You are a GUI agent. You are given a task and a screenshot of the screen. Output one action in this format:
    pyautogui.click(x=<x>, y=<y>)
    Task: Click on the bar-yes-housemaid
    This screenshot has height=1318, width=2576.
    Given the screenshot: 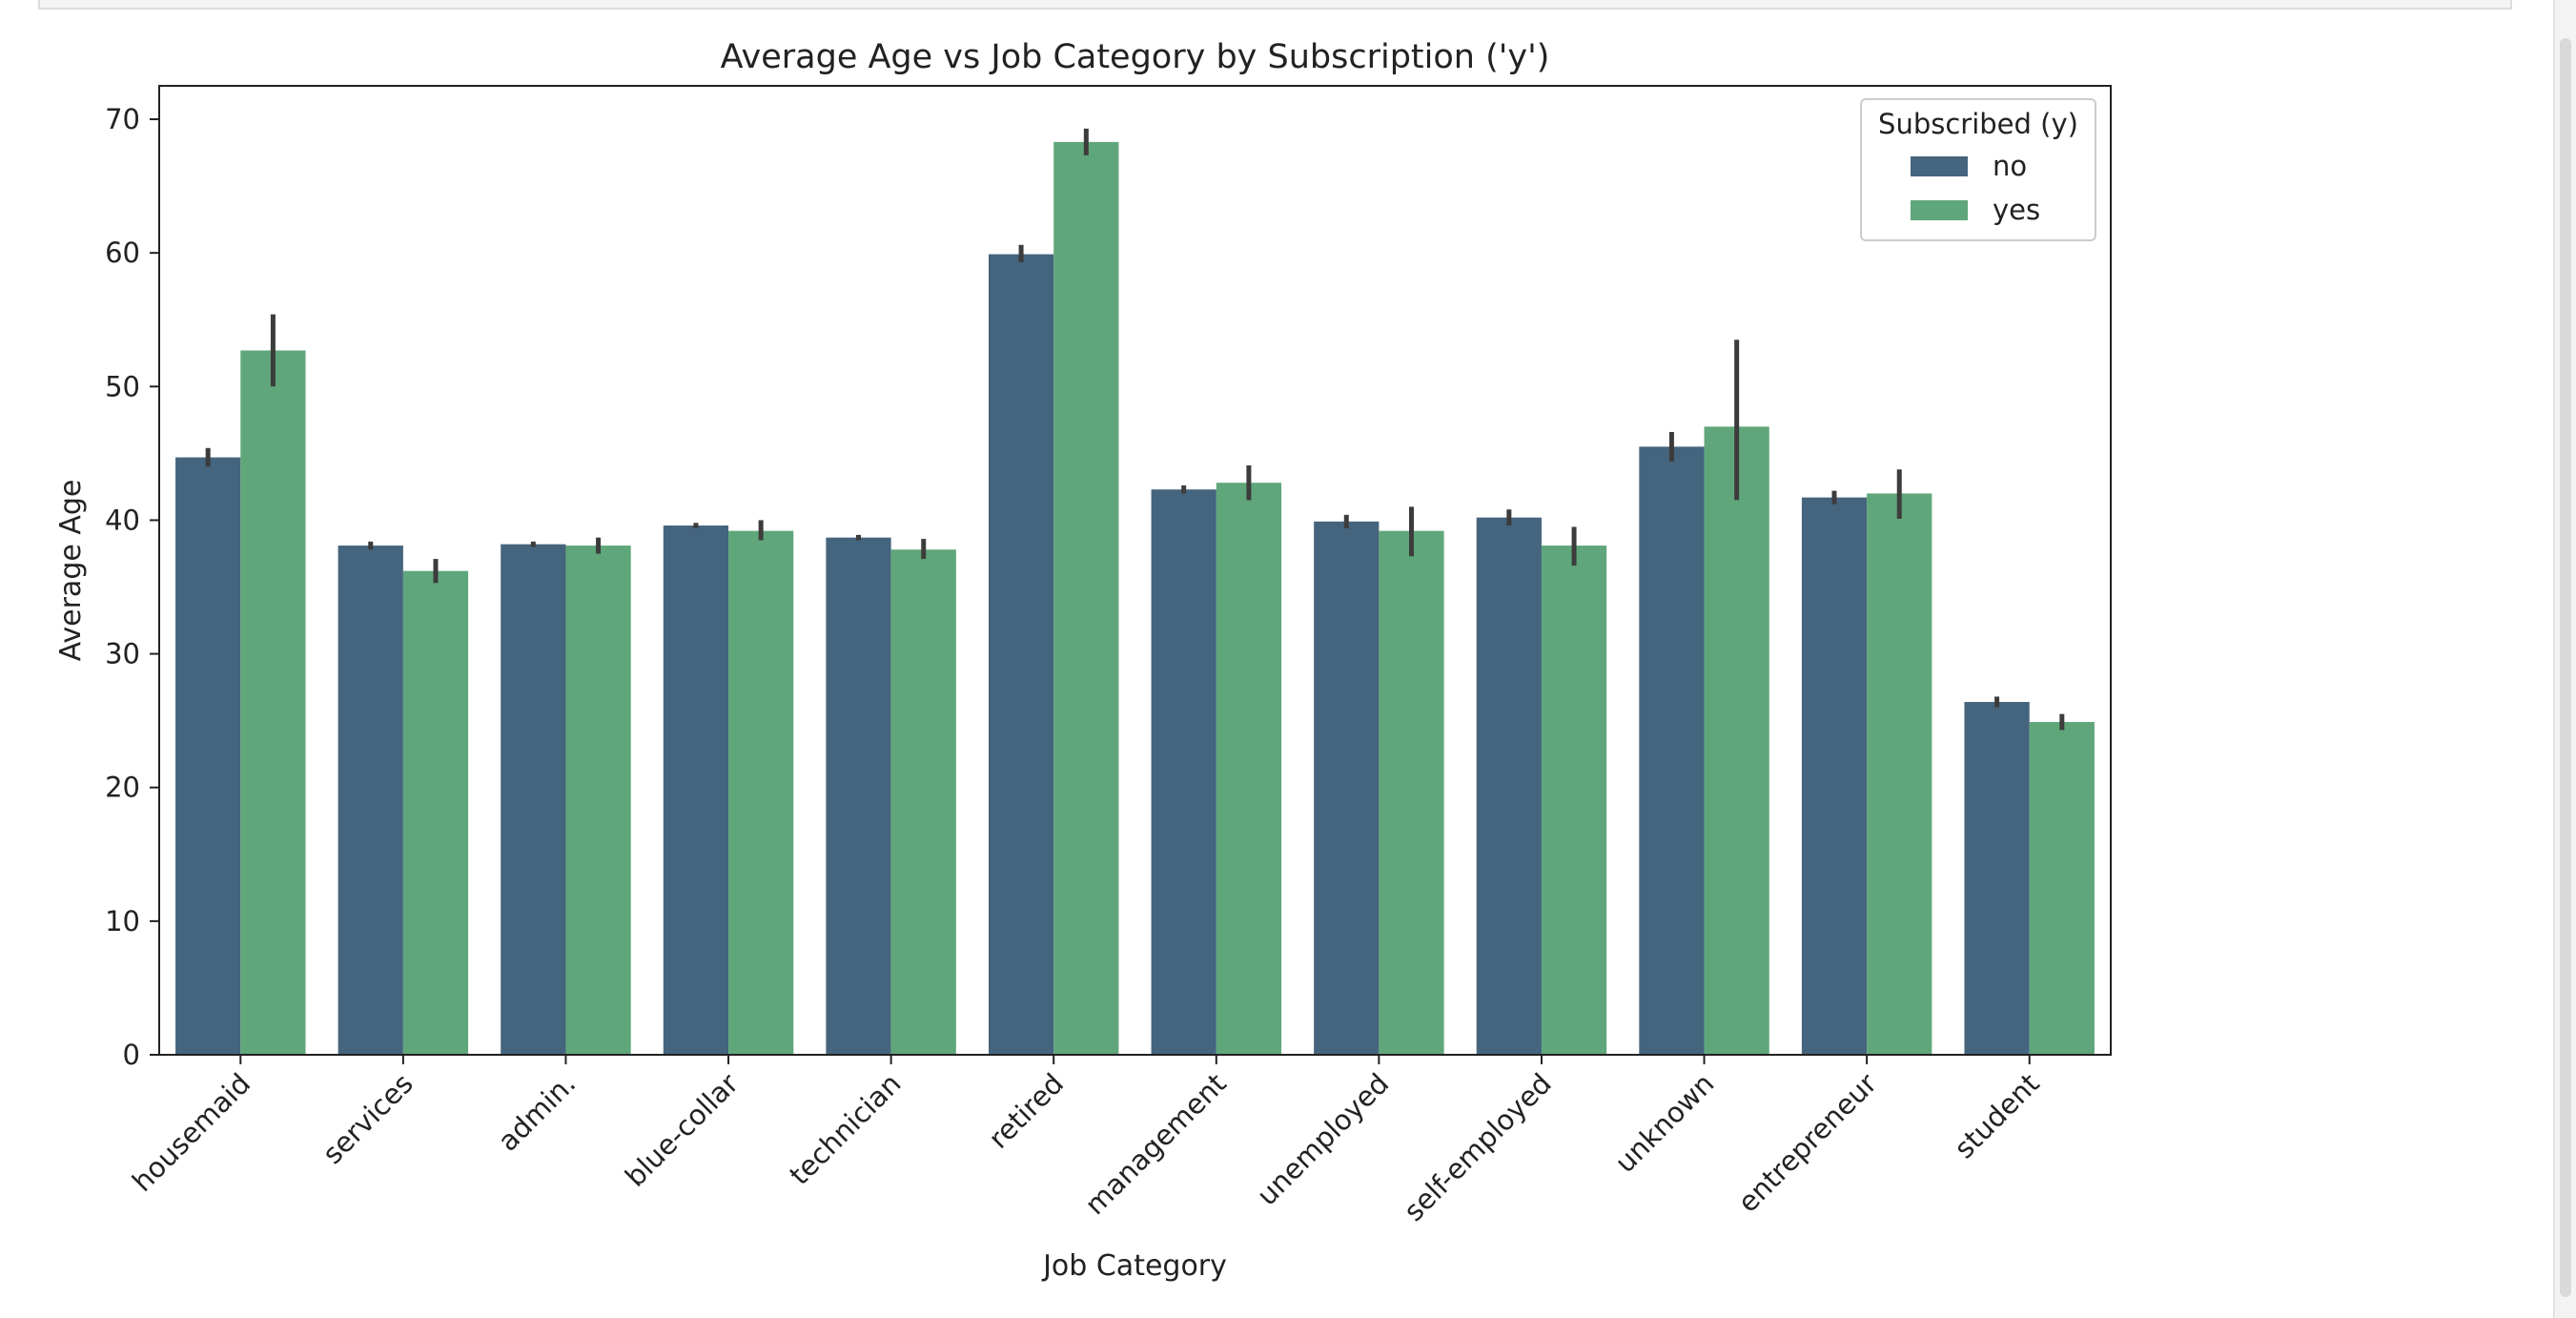 What is the action you would take?
    pyautogui.click(x=273, y=702)
    